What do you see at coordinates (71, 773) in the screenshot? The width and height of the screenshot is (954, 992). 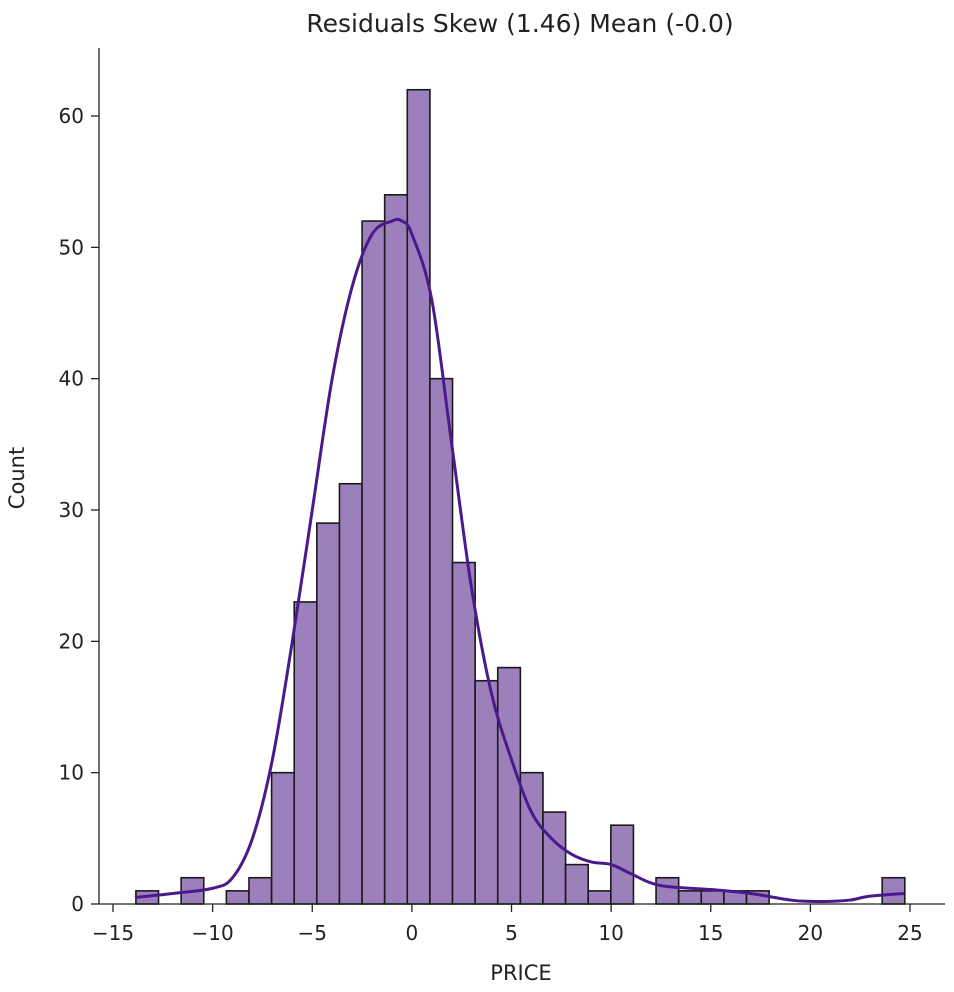 I see `y-tick-label: 10` at bounding box center [71, 773].